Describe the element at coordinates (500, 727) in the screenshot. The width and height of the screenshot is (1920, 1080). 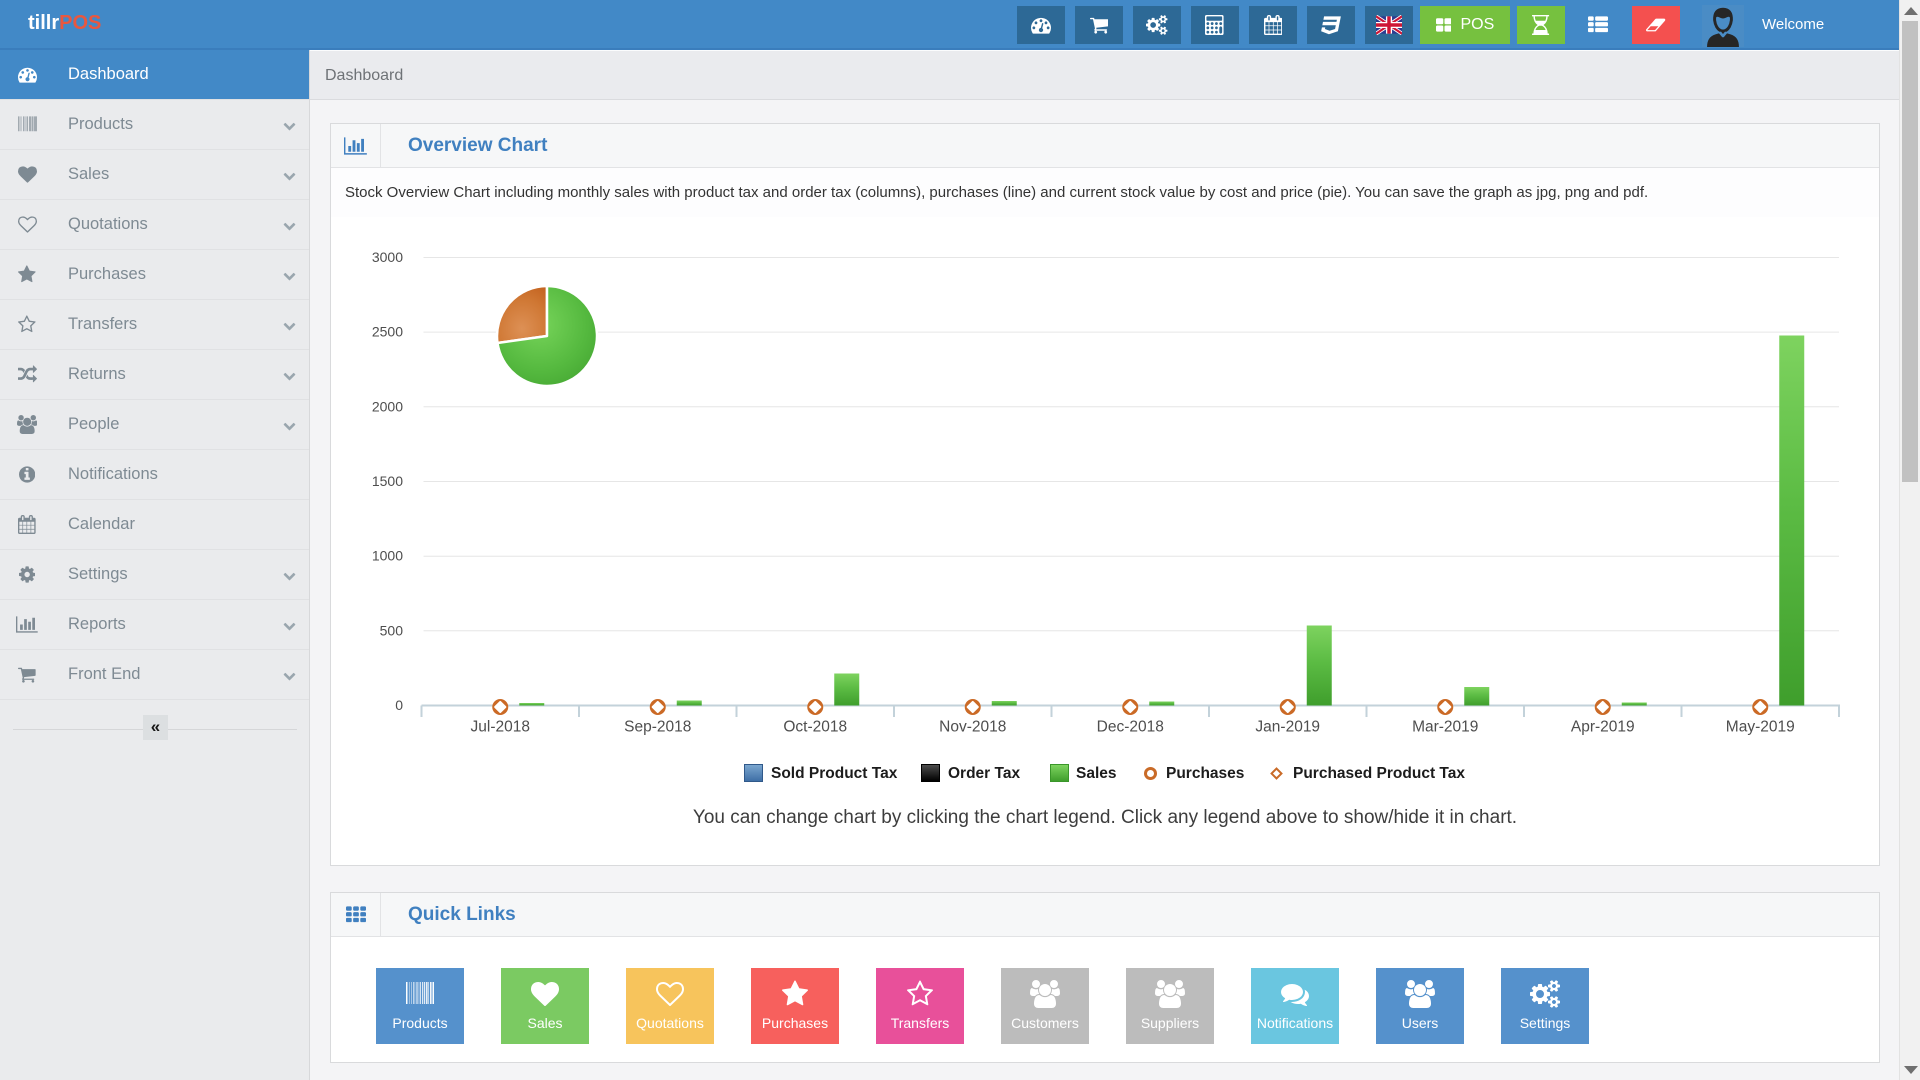
I see `svg-text: Jul-2018` at that location.